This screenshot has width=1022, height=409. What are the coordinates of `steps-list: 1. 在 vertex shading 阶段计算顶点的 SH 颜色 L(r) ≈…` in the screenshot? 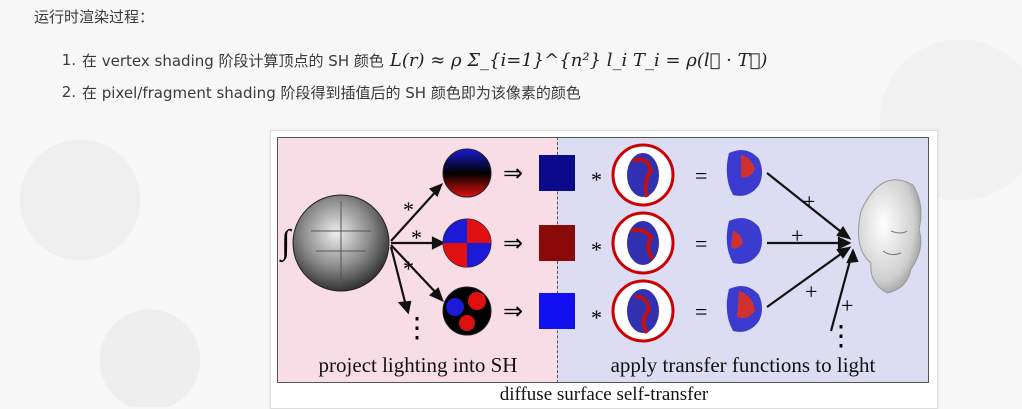 It's located at (410, 76).